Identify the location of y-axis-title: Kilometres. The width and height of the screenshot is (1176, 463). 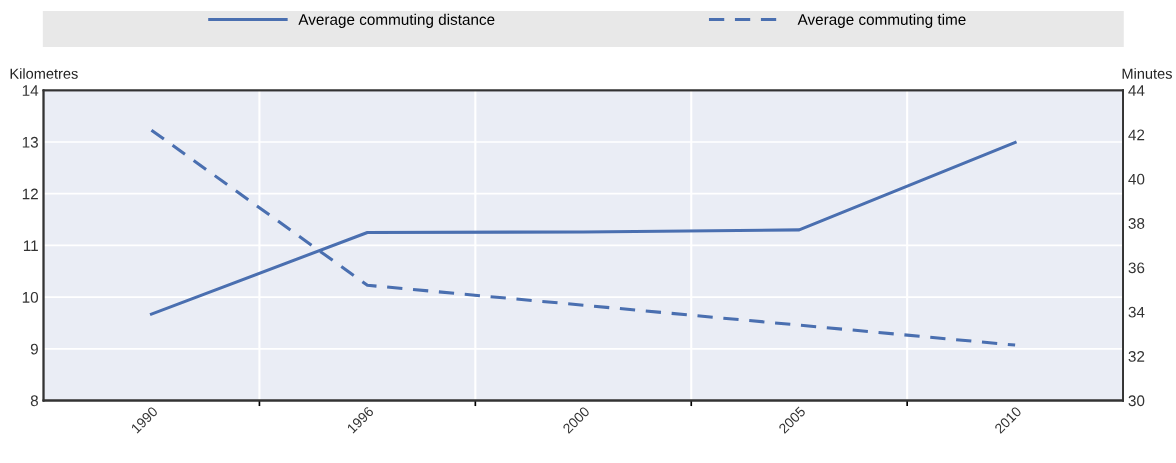
(44, 73).